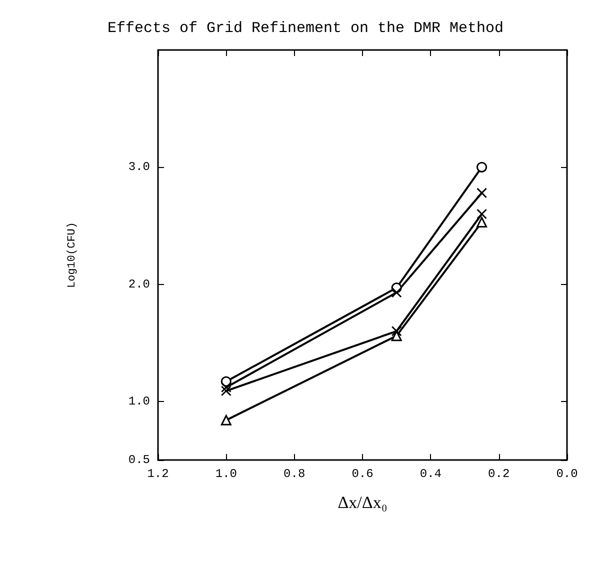 Image resolution: width=611 pixels, height=588 pixels. I want to click on chart-title: Effects of Grid Refinement on the DMR Method, so click(305, 28).